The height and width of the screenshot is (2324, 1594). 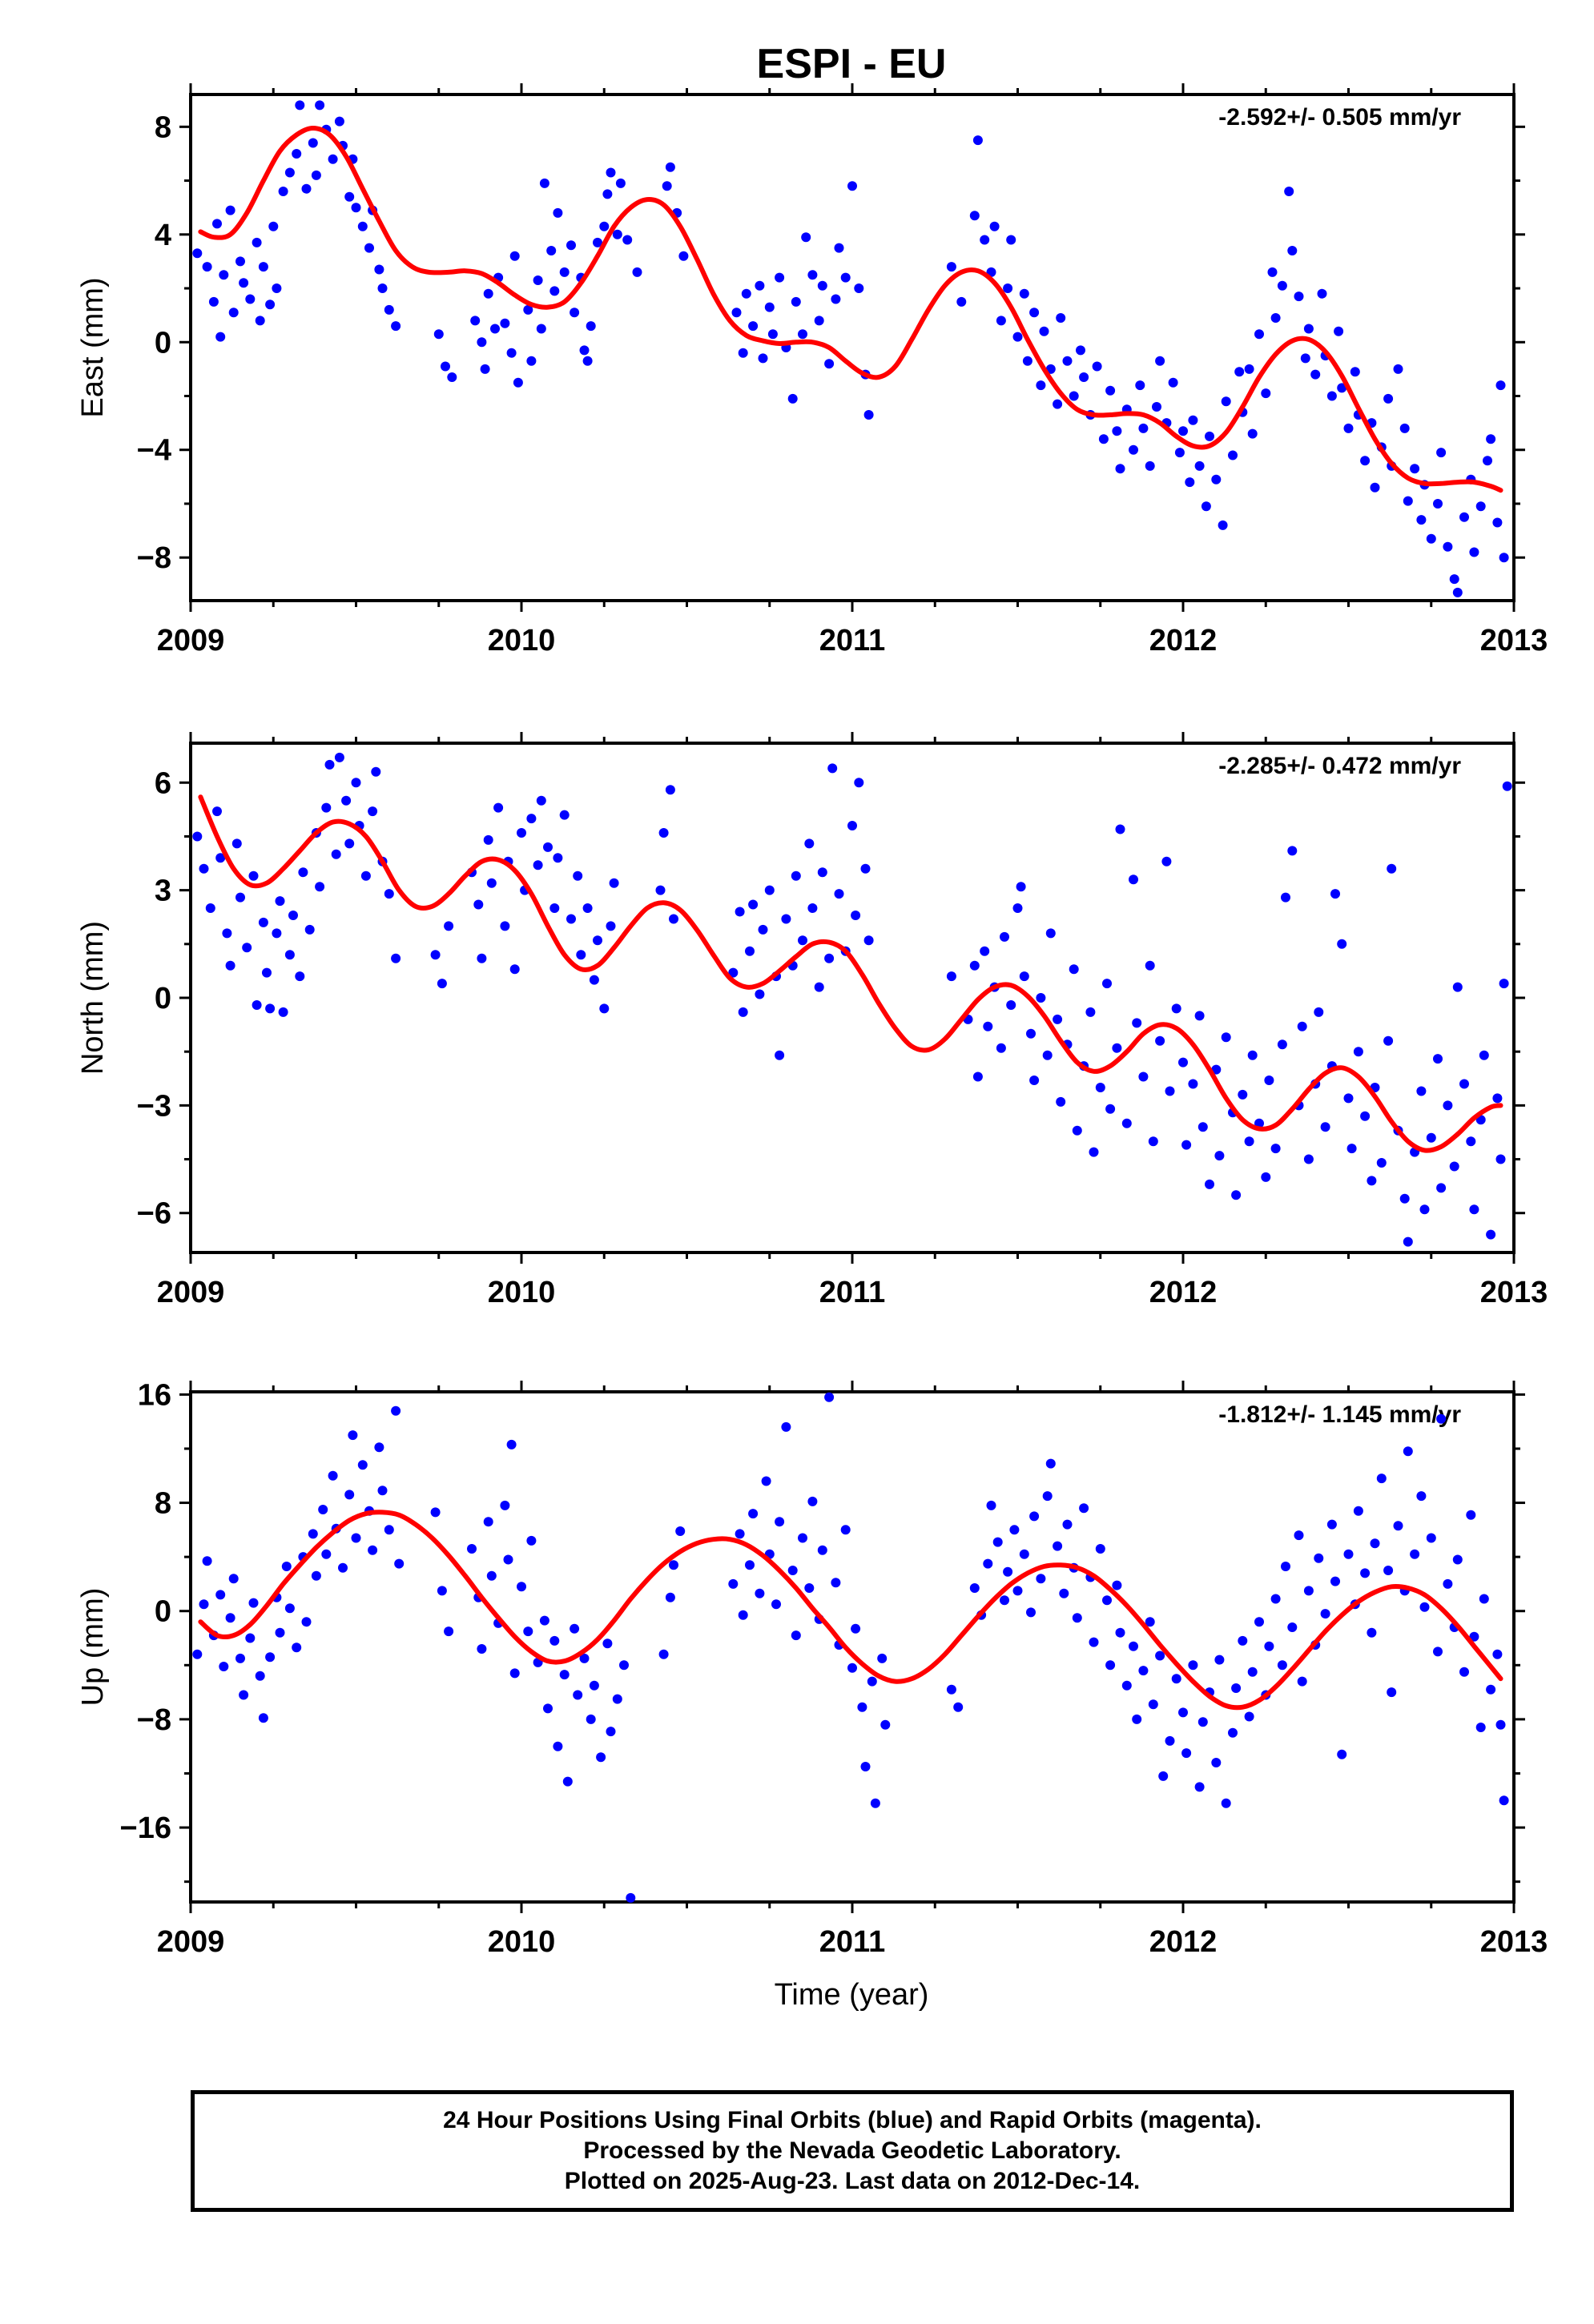 I want to click on up-rate-label: -1.812+/- 1.145 mm/yr, so click(x=1339, y=1414).